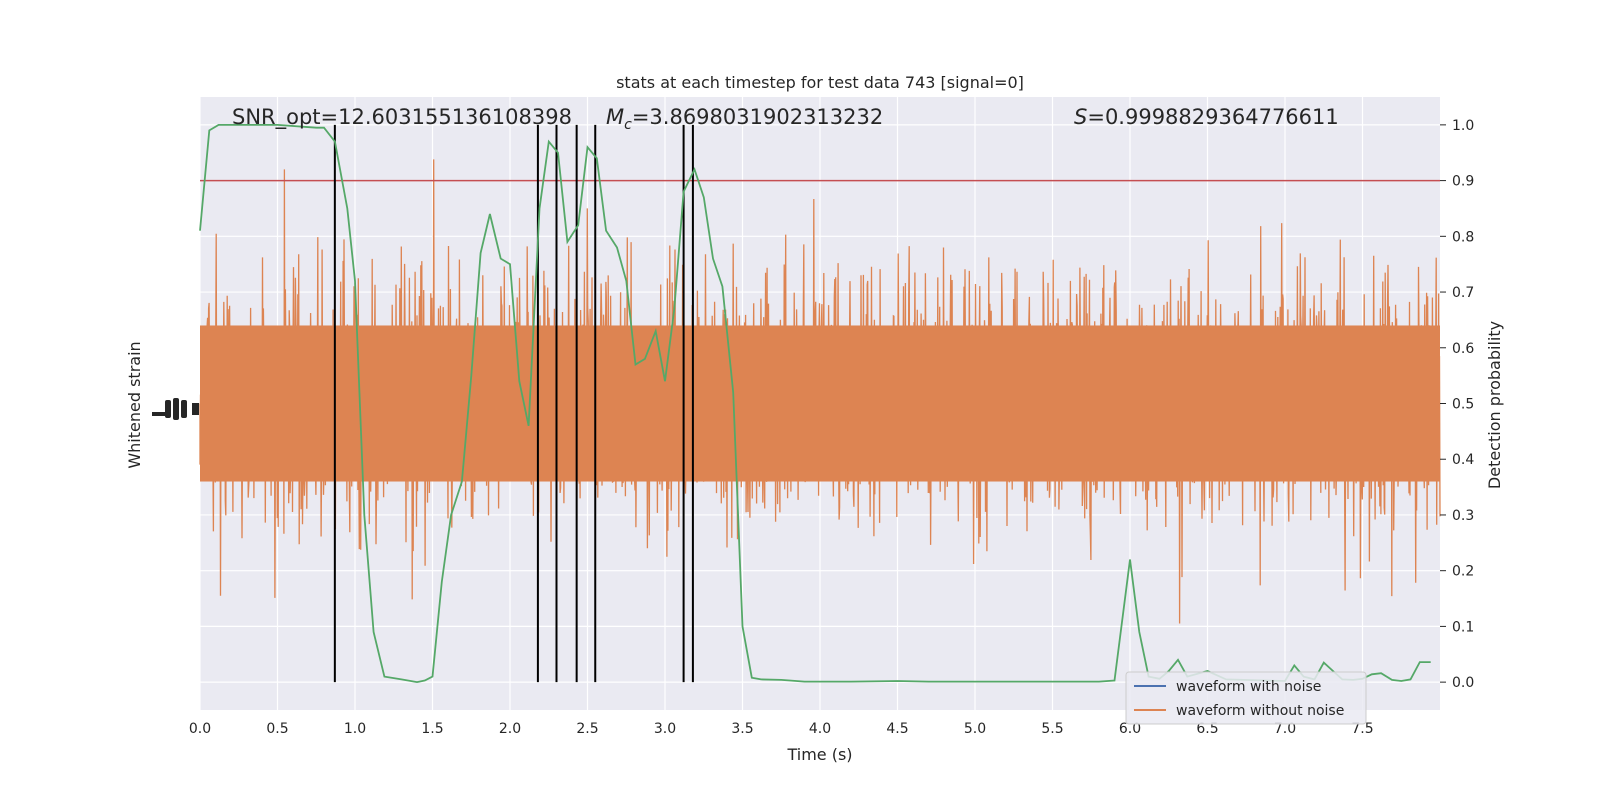  What do you see at coordinates (897, 729) in the screenshot?
I see `x-tick-label: 4.5` at bounding box center [897, 729].